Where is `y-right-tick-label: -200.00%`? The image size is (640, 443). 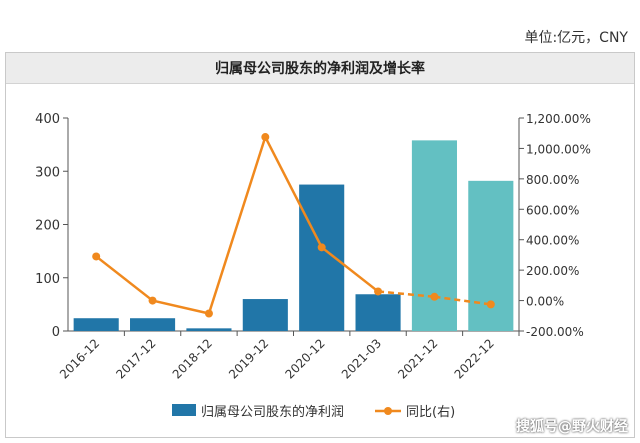 y-right-tick-label: -200.00% is located at coordinates (555, 332).